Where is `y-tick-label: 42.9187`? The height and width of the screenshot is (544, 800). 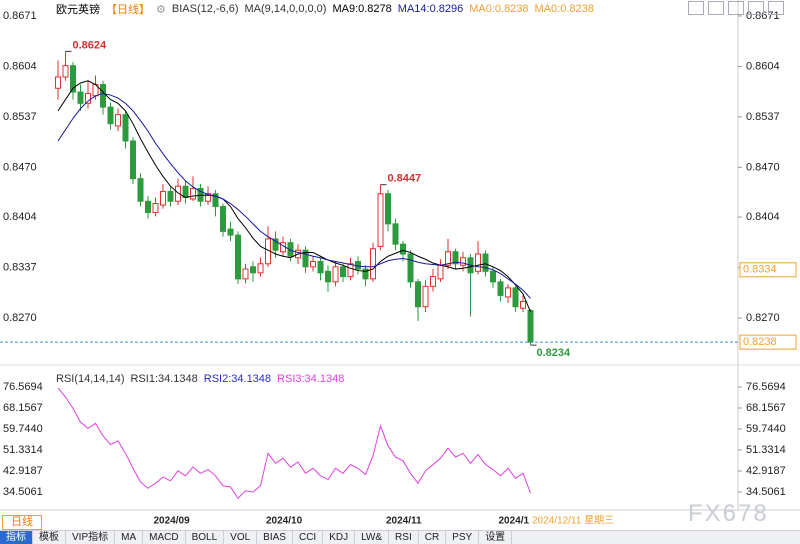 y-tick-label: 42.9187 is located at coordinates (23, 471).